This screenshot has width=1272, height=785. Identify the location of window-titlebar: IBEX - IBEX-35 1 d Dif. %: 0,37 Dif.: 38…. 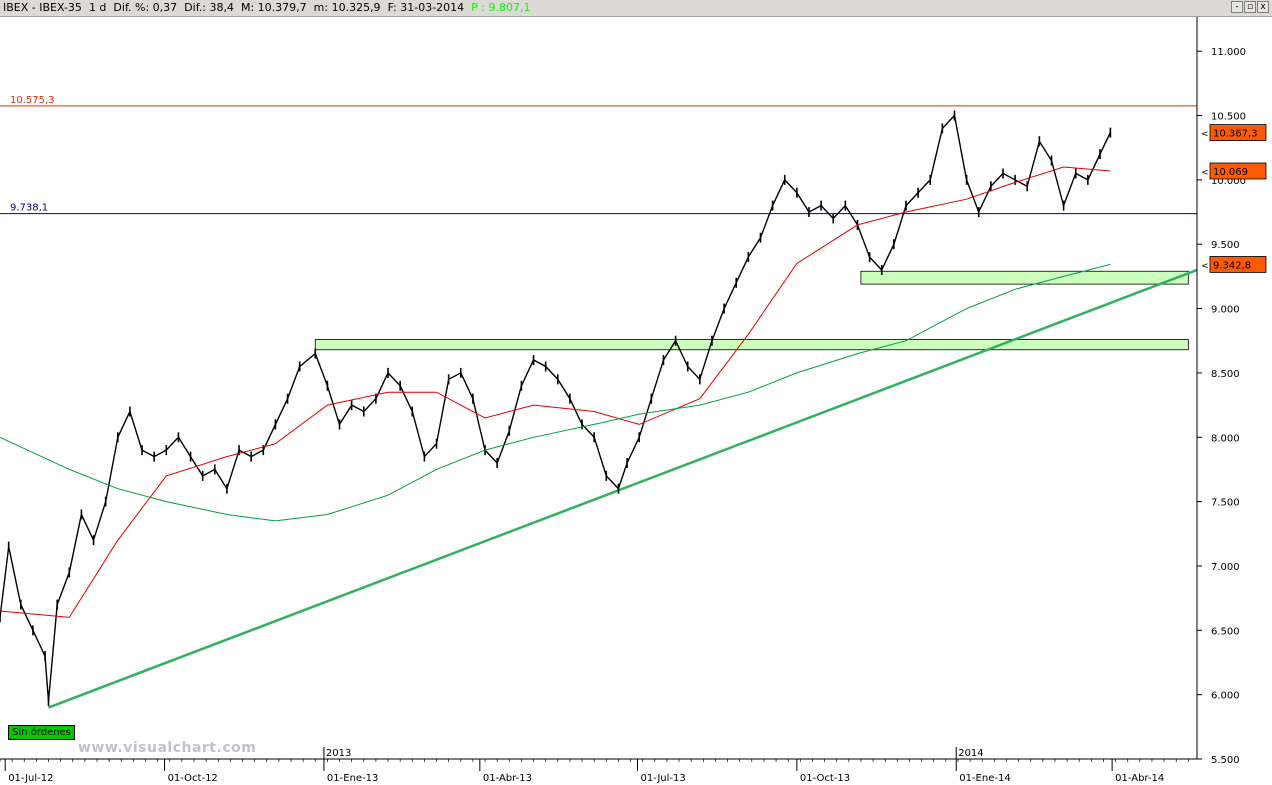
(636, 8).